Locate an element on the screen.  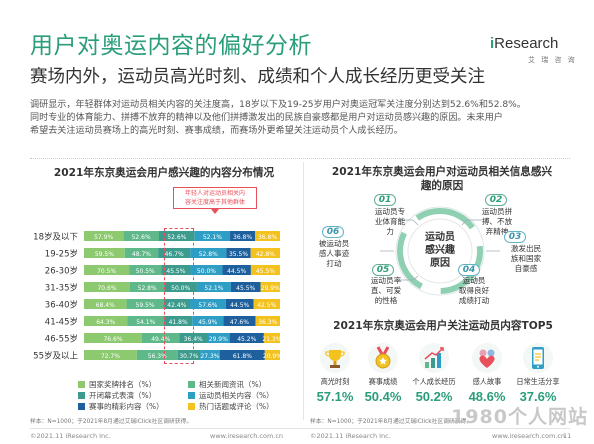
data-label: 61.8% is located at coordinates (242, 356).